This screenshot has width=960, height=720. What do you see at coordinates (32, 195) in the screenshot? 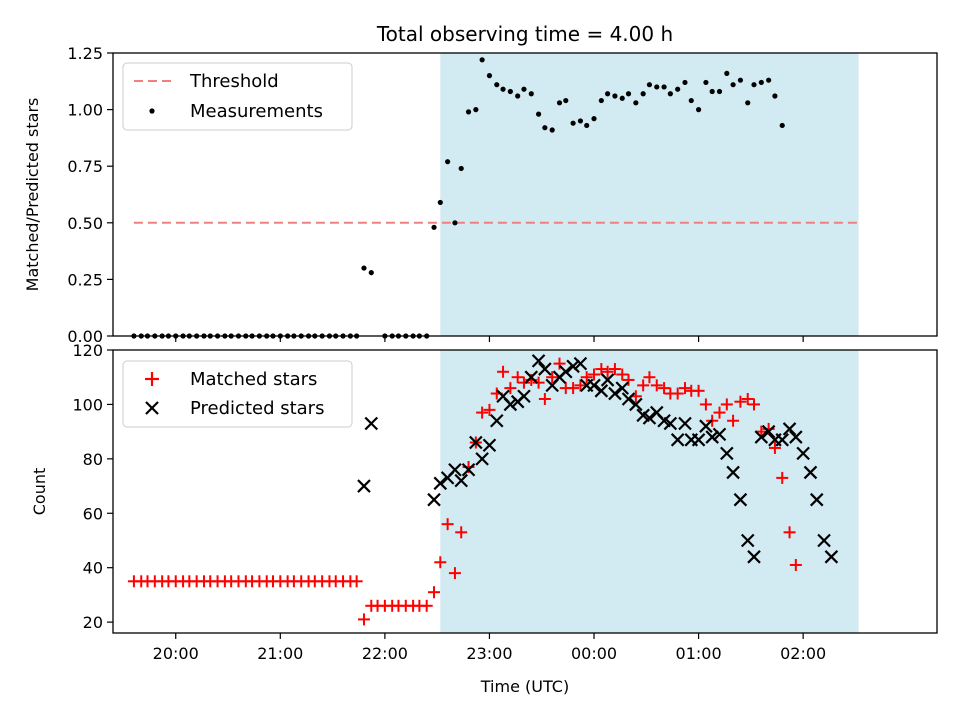
I see `y-axis-label-top: Matched/Predicted stars` at bounding box center [32, 195].